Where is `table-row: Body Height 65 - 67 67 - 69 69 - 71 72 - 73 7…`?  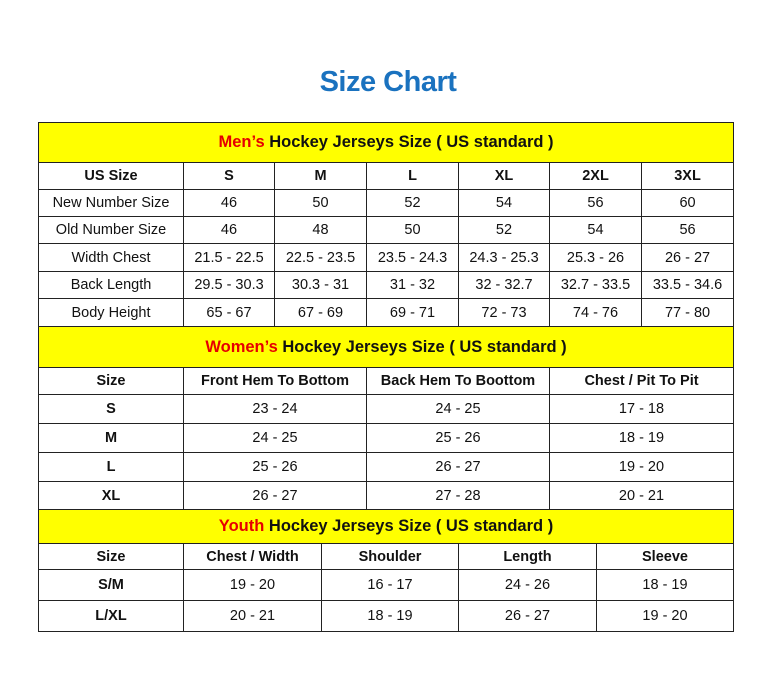 table-row: Body Height 65 - 67 67 - 69 69 - 71 72 - 73 7… is located at coordinates (386, 312).